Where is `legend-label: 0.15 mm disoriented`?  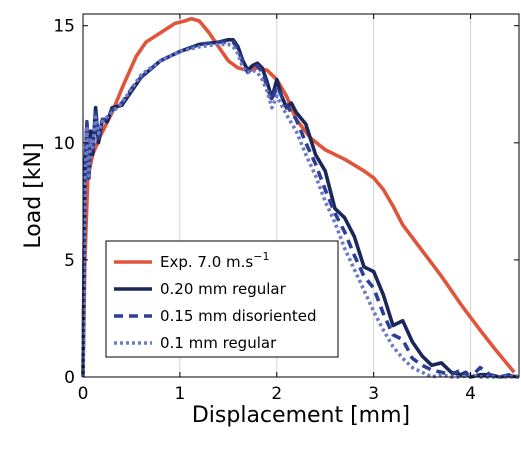
legend-label: 0.15 mm disoriented is located at coordinates (238, 316).